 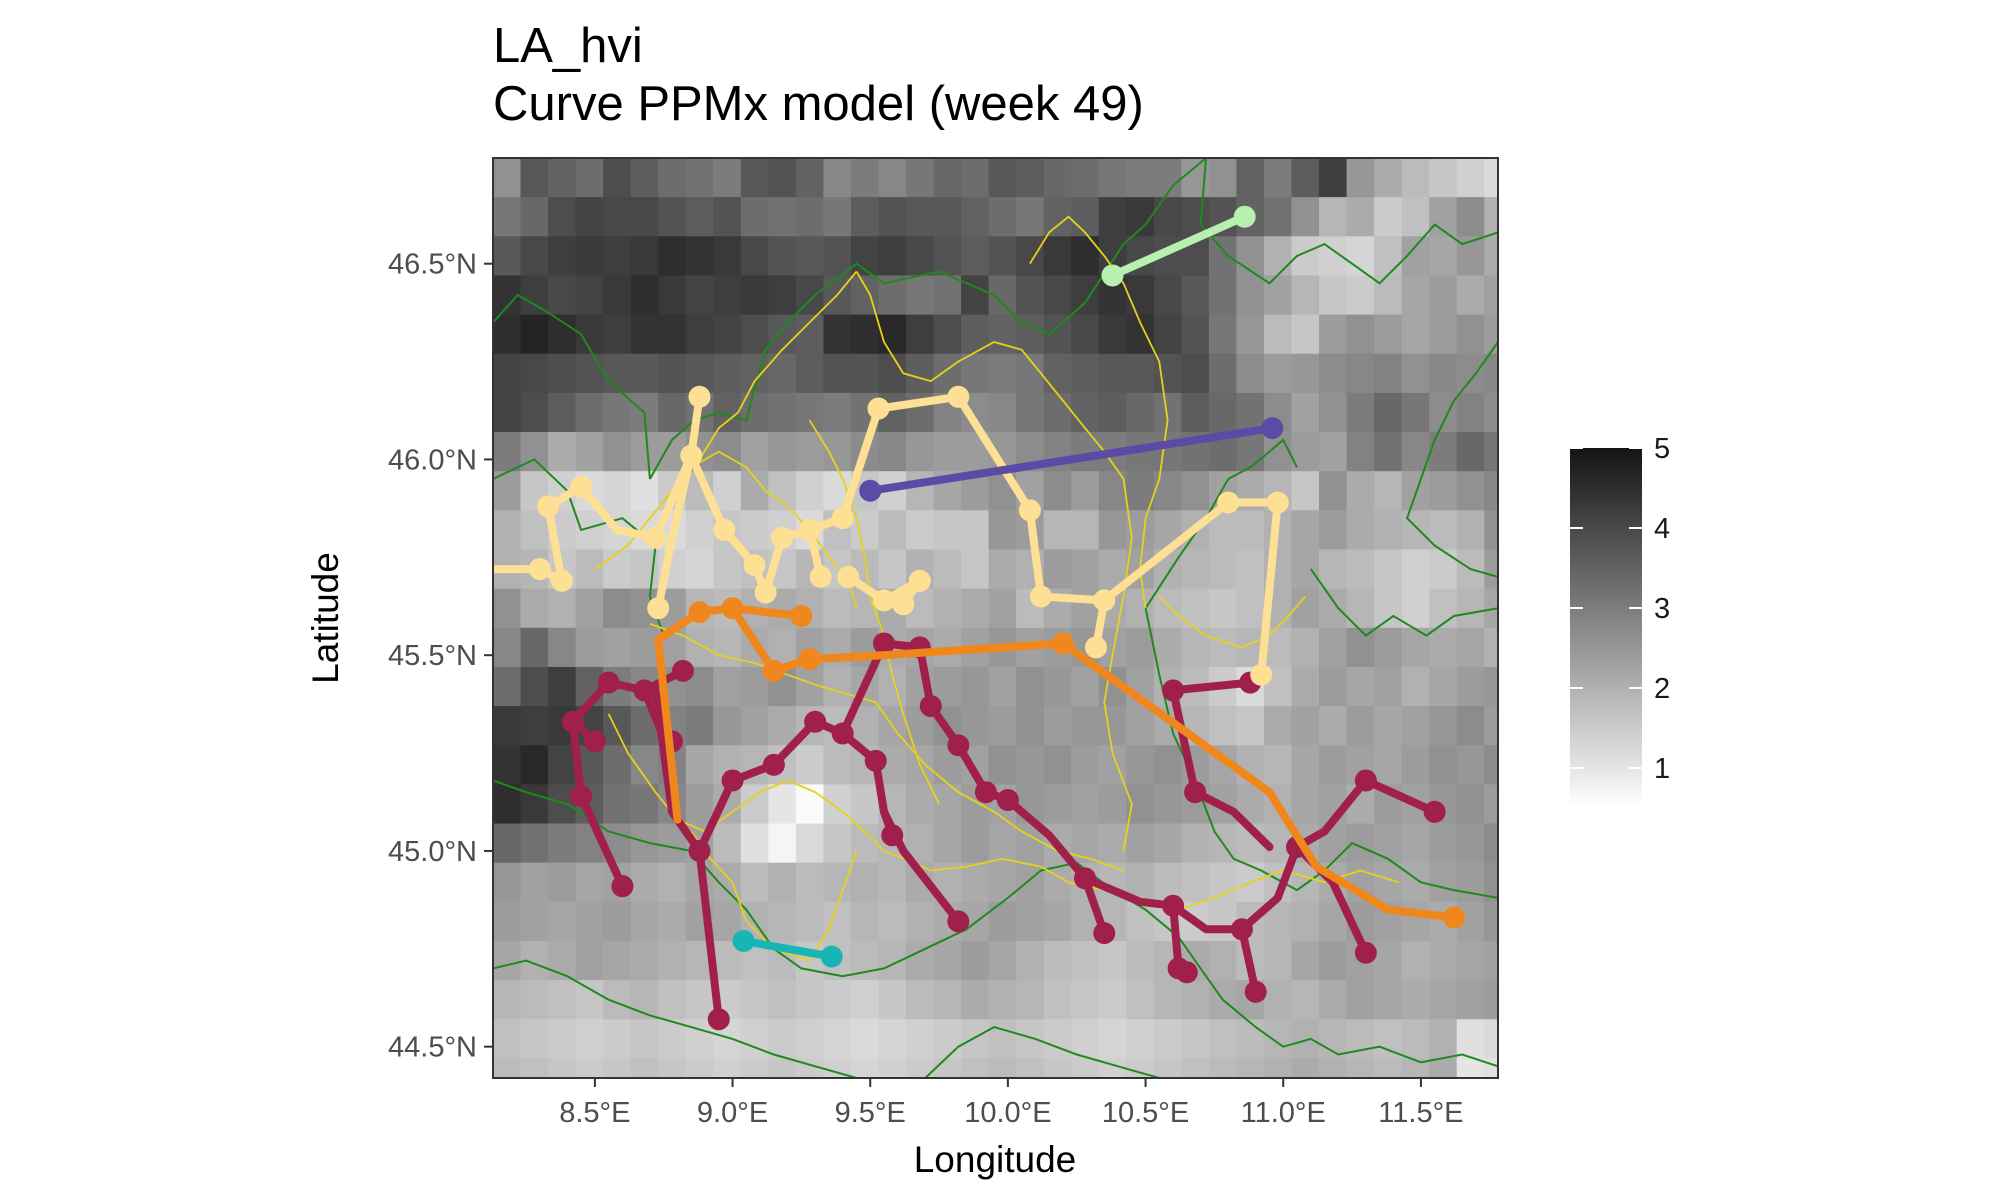 What do you see at coordinates (732, 1113) in the screenshot?
I see `x-tick-label: 9.0°E` at bounding box center [732, 1113].